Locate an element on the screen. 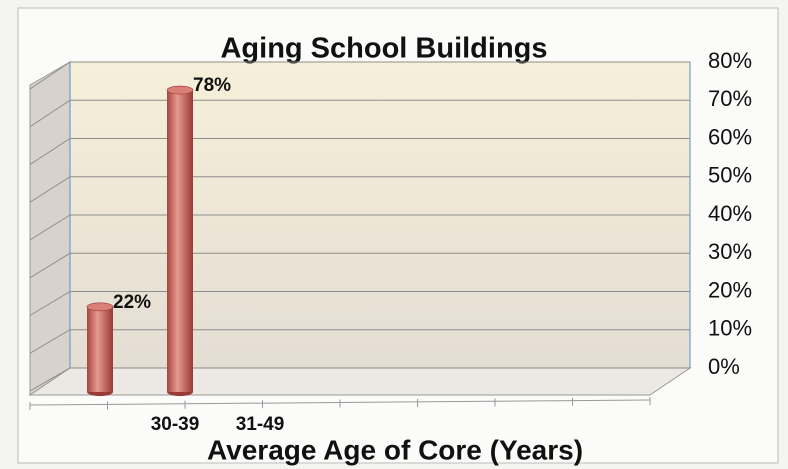  floor is located at coordinates (360, 381).